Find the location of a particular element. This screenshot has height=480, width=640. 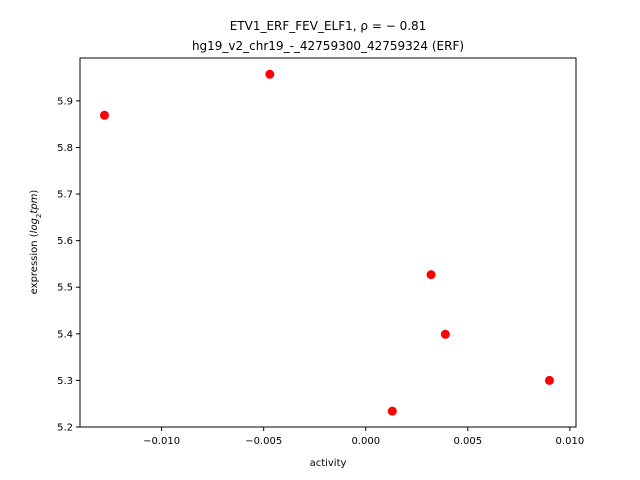

chart-title-line1: ETV1_ERF_FEV_ELF1, ρ = − 0.81 is located at coordinates (328, 26).